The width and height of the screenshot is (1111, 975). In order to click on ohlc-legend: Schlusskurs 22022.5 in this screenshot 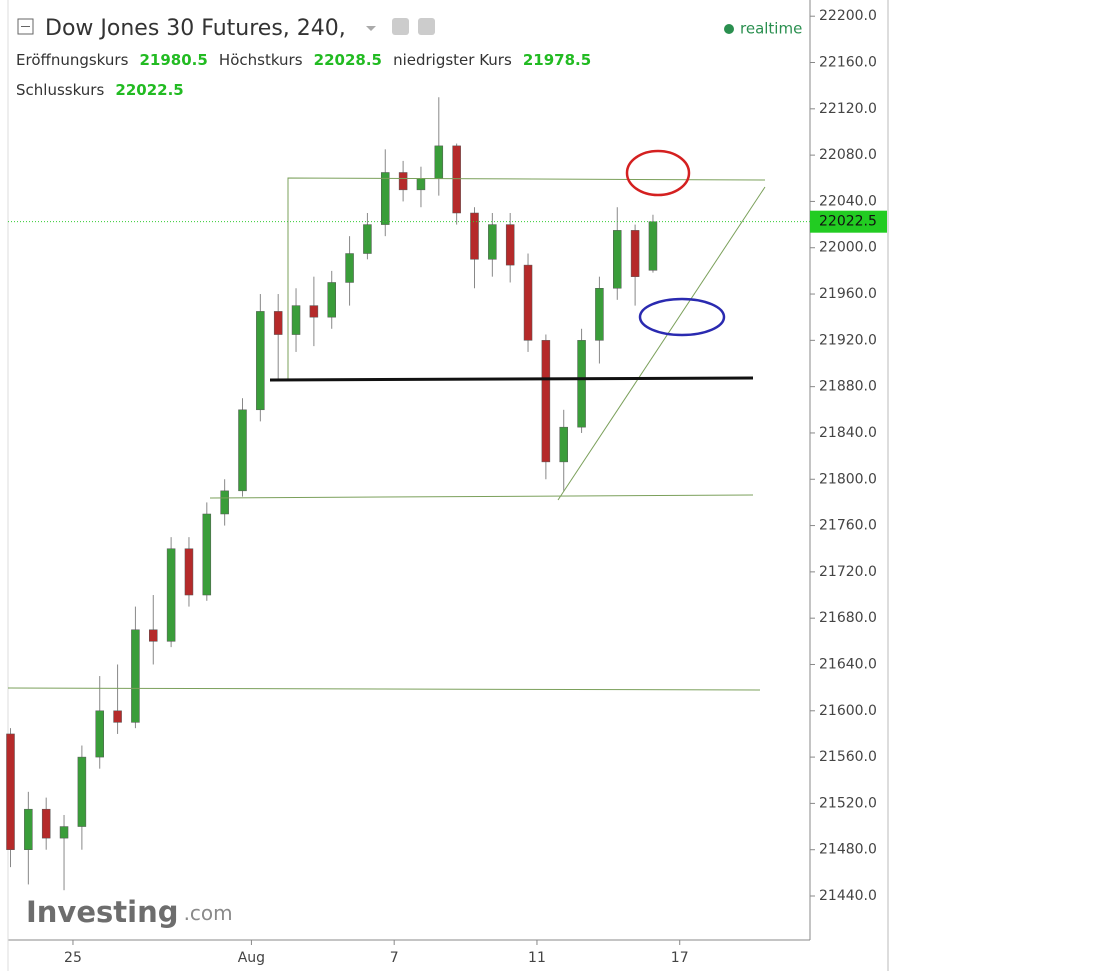, I will do `click(100, 89)`.